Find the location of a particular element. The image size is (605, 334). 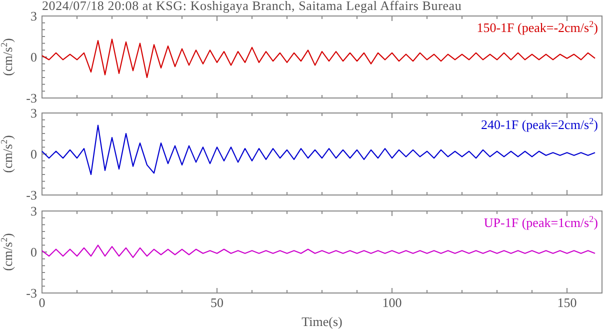

chart-title: 2024/07/18 20:08 at KSG: Koshigaya Branch, Saitama Legal Affairs Bureau is located at coordinates (252, 6).